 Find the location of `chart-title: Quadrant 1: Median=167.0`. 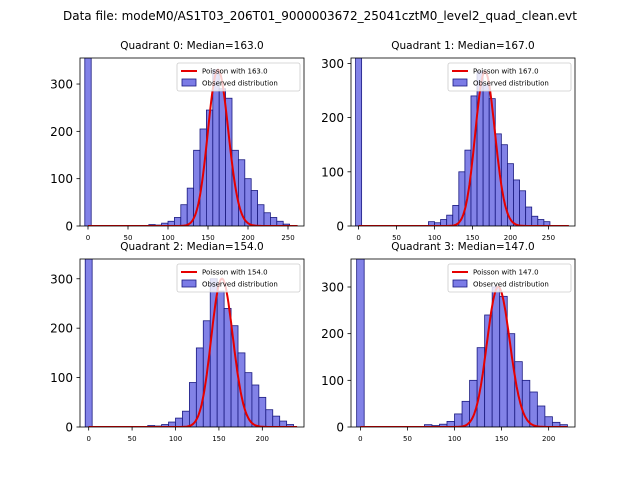

chart-title: Quadrant 1: Median=167.0 is located at coordinates (462, 46).